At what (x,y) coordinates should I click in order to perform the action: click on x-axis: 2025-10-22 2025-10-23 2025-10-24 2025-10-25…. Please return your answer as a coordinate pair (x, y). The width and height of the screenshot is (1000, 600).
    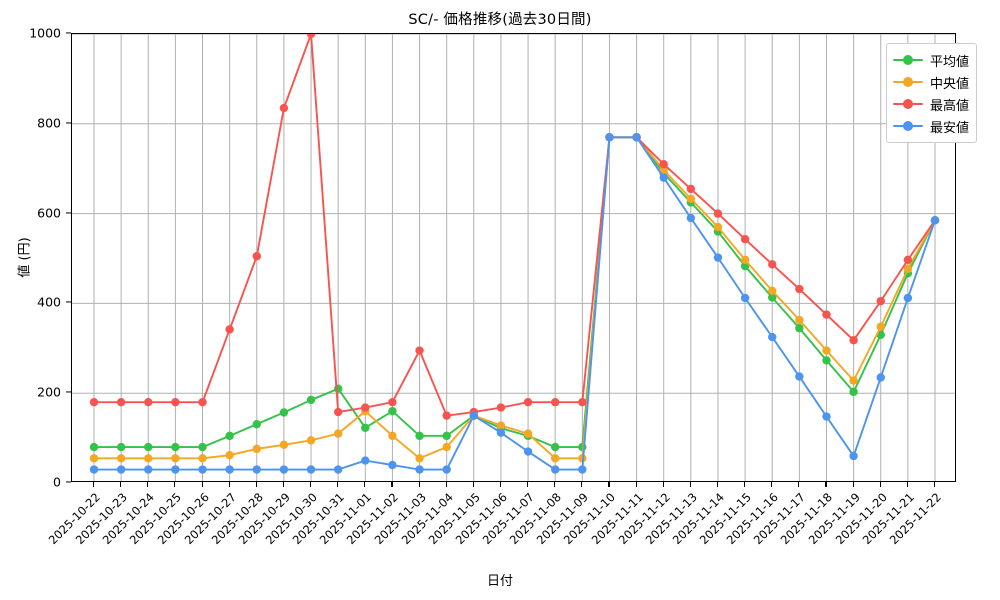
    Looking at the image, I should click on (501, 527).